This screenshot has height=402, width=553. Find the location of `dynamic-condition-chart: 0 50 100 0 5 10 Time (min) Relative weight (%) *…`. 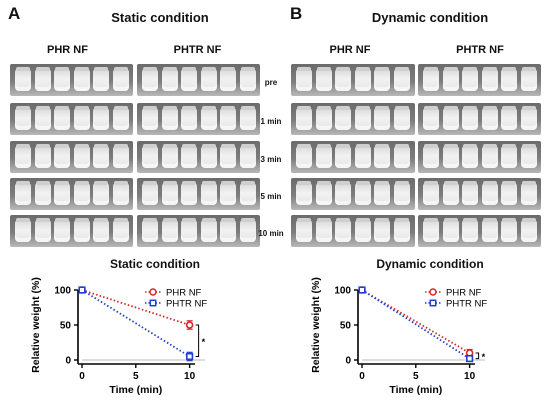

dynamic-condition-chart: 0 50 100 0 5 10 Time (min) Relative weight (%) *… is located at coordinates (398, 336).